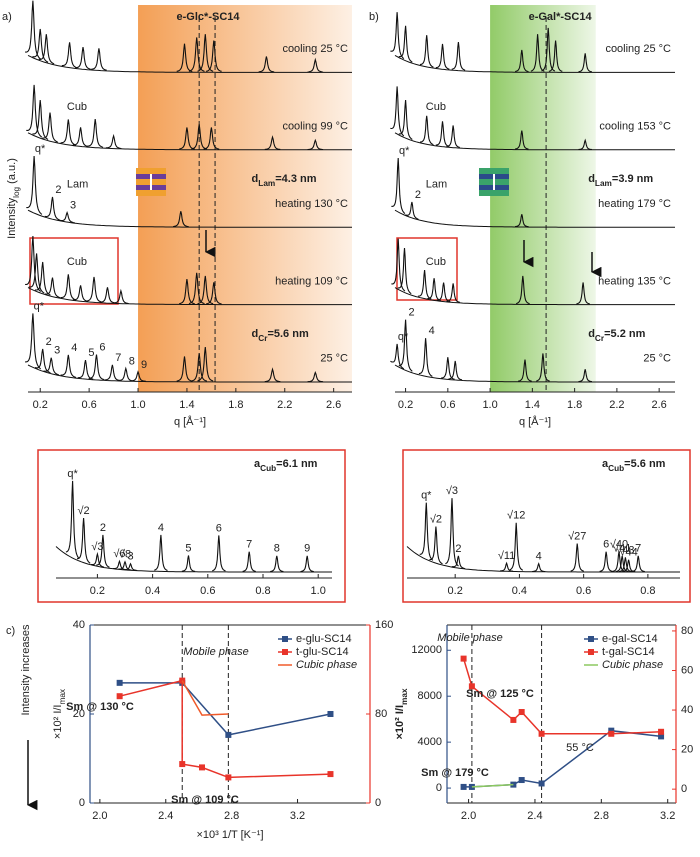 The image size is (700, 857). What do you see at coordinates (245, 198) in the screenshot?
I see `highlight-band` at bounding box center [245, 198].